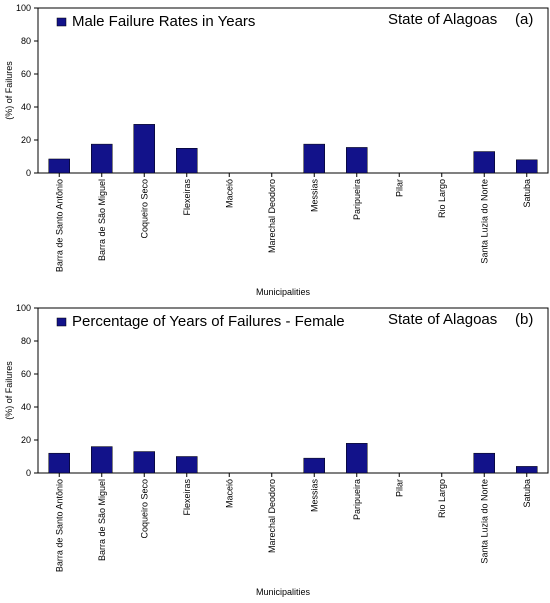 Image resolution: width=550 pixels, height=603 pixels. I want to click on panel-label: (a), so click(524, 19).